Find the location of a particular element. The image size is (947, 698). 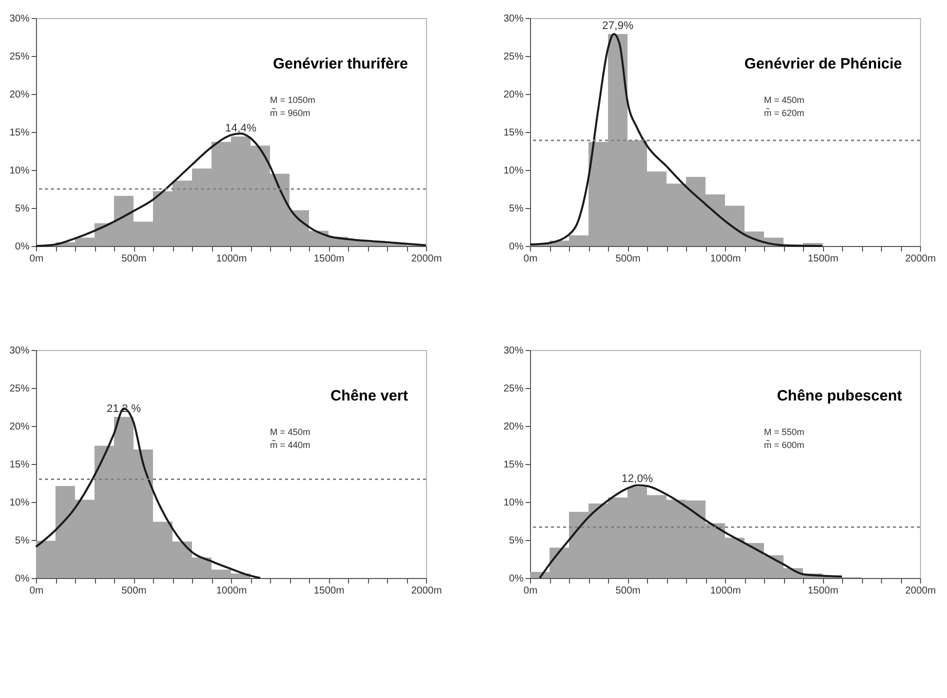

annotation: 12,0% is located at coordinates (638, 478).